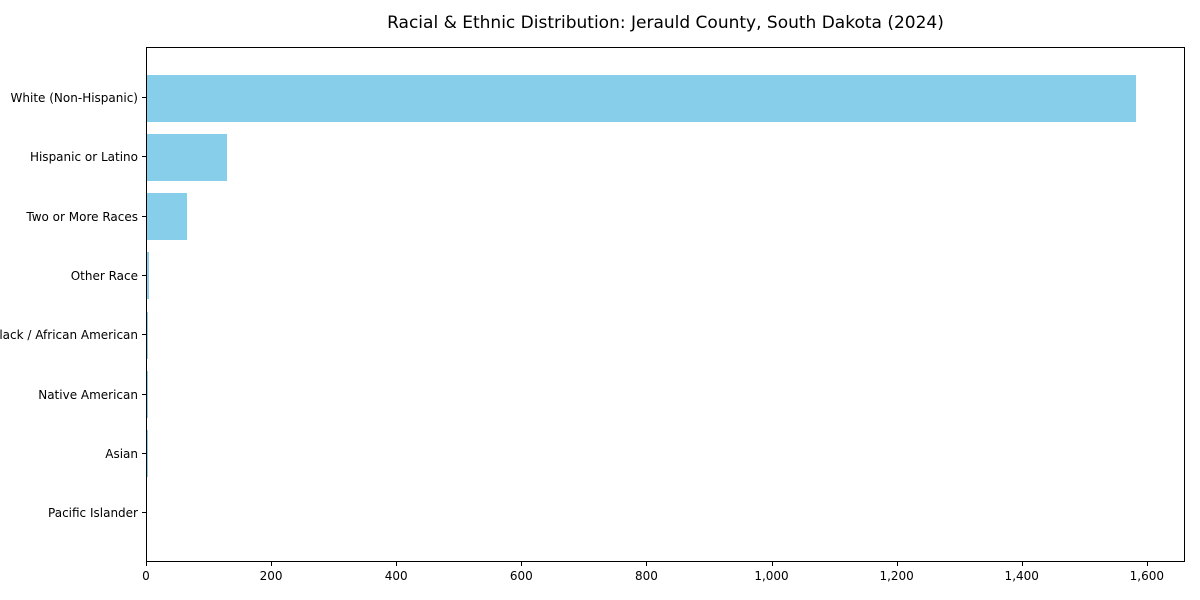  What do you see at coordinates (1021, 576) in the screenshot?
I see `x-tick-label-1400: 1,400` at bounding box center [1021, 576].